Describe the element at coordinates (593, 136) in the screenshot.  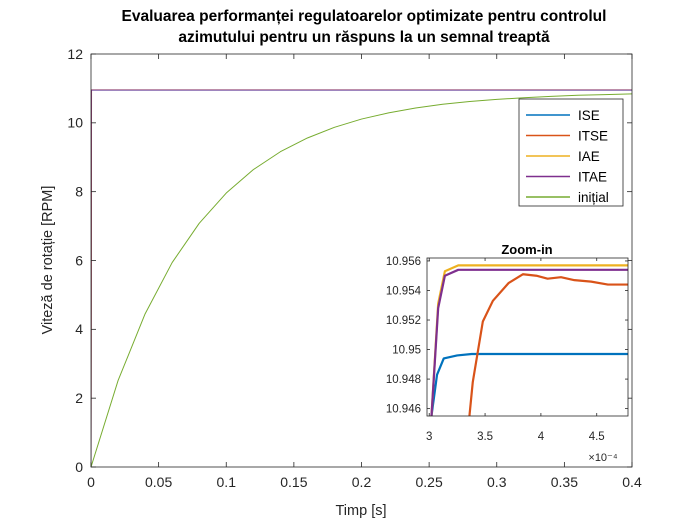
I see `legend-label-itse: ITSE` at that location.